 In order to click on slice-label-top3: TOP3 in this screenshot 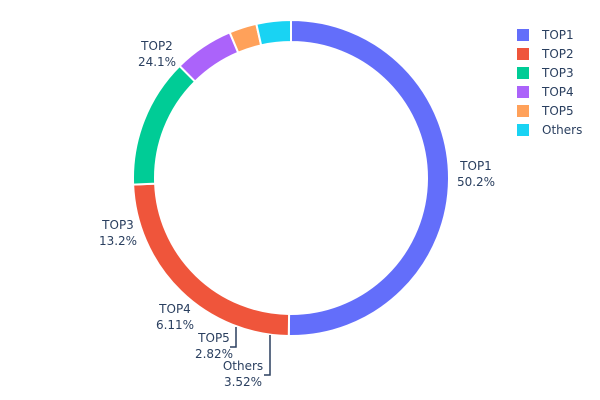, I will do `click(117, 225)`.